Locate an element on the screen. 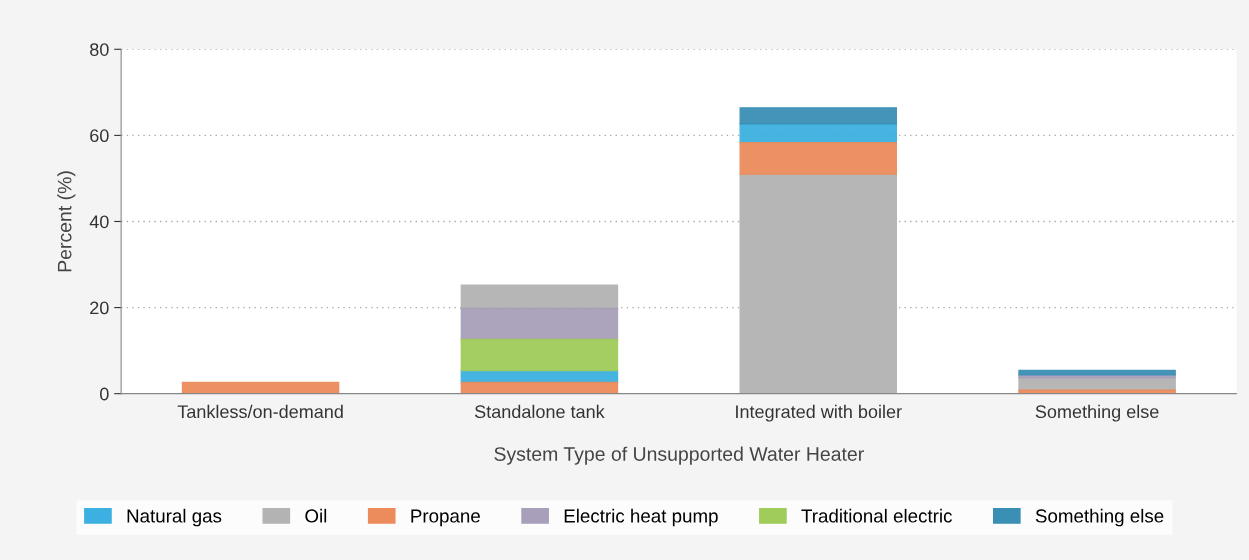 The image size is (1249, 560). y-tick-label: 60 is located at coordinates (99, 136).